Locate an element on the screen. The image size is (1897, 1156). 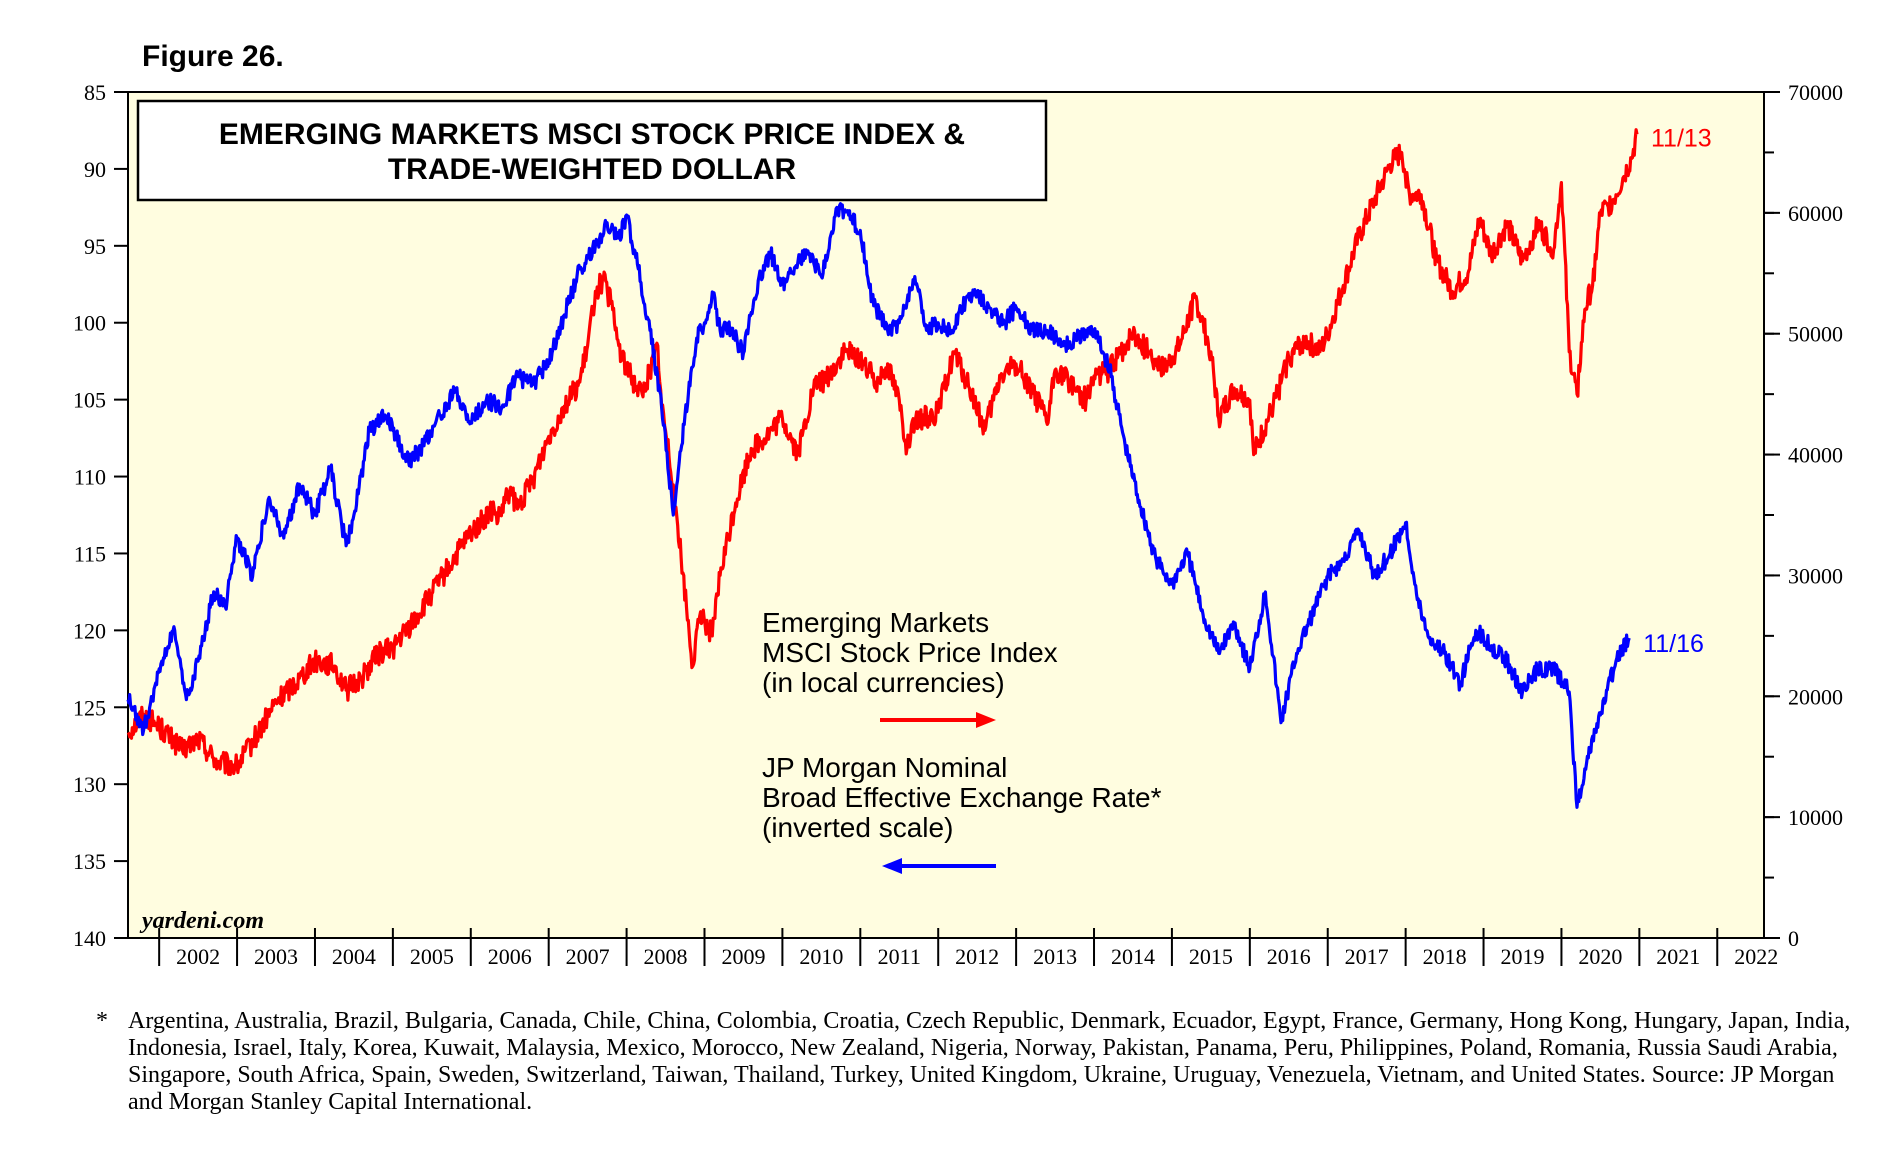
right-tick-label: 60000 is located at coordinates (1815, 213).